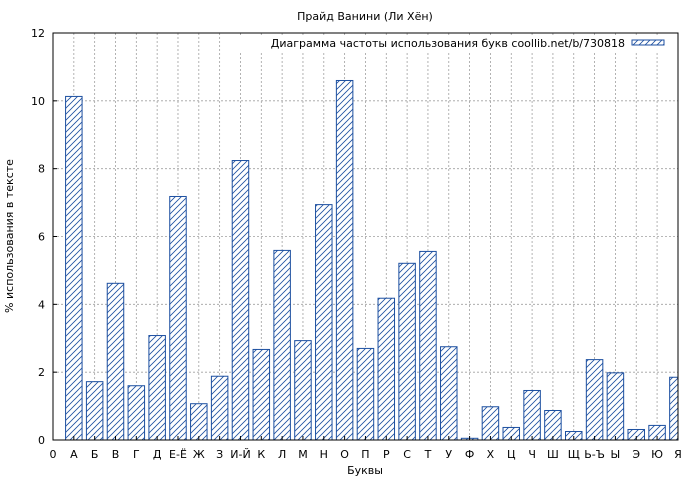 The height and width of the screenshot is (480, 700). I want to click on x-tick-label: Ь-Ъ, so click(594, 454).